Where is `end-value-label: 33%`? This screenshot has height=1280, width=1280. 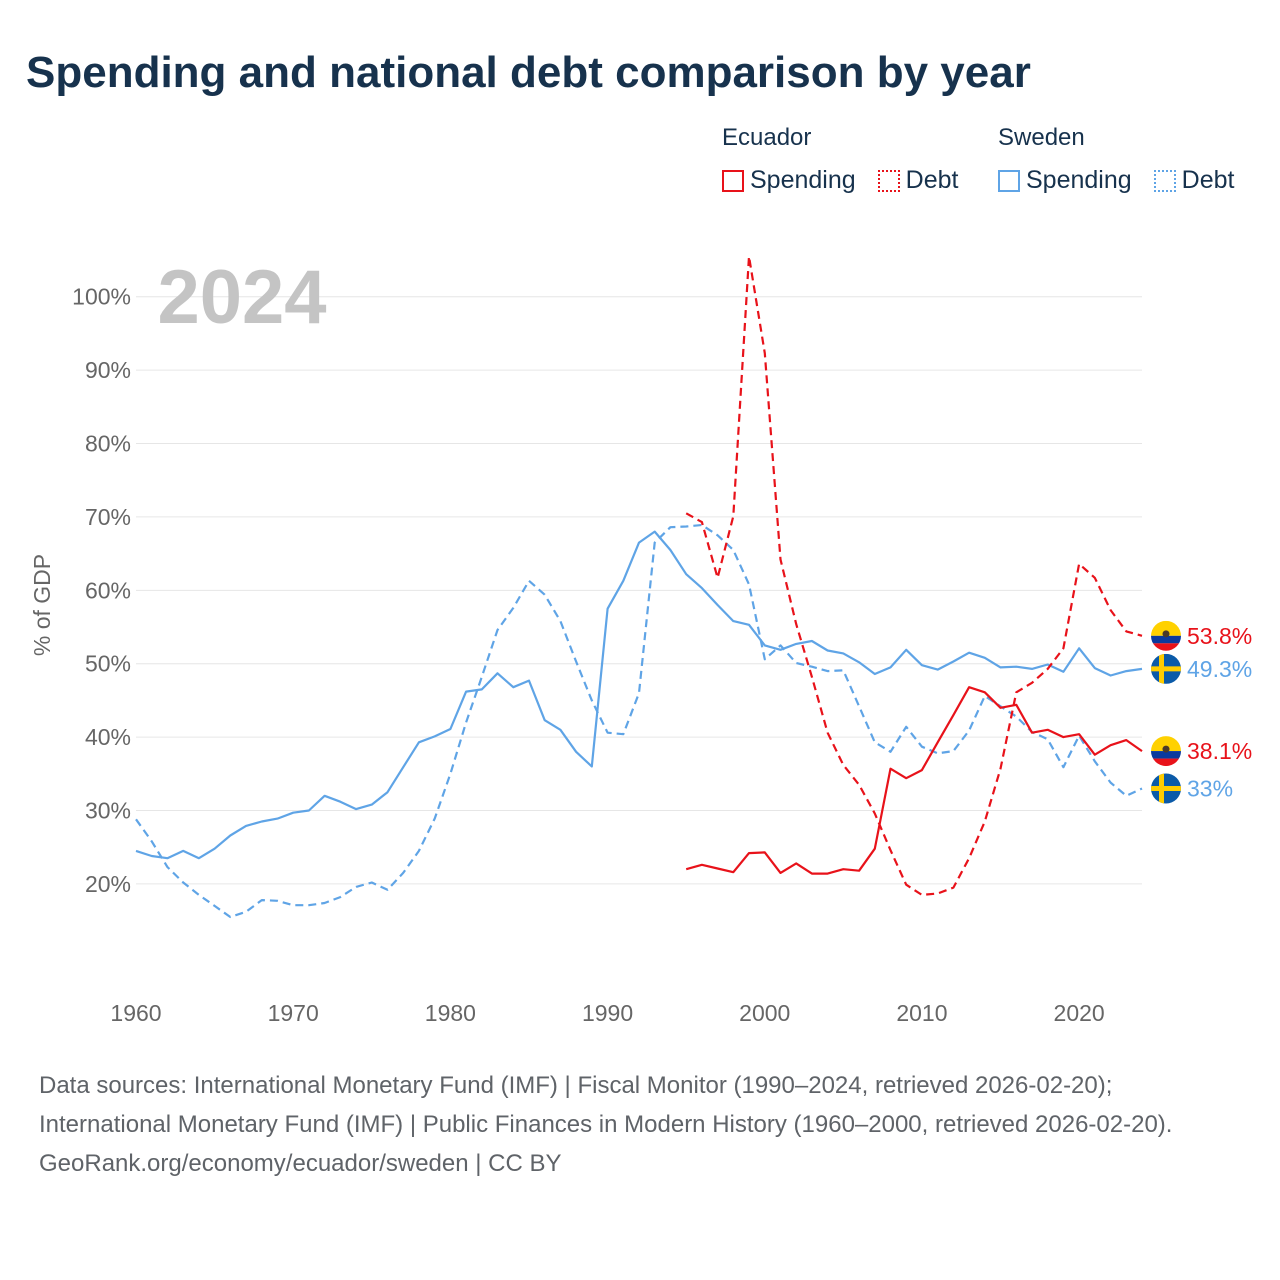
end-value-label: 33% is located at coordinates (1210, 789).